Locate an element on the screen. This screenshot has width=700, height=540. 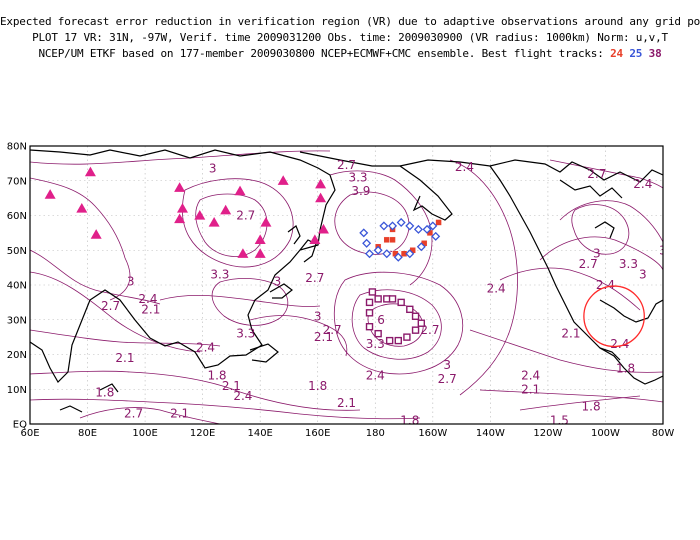
lat-tick-label: 20N is located at coordinates (17, 355).